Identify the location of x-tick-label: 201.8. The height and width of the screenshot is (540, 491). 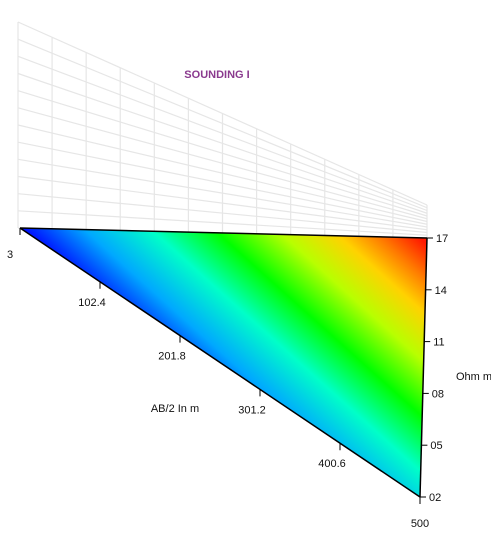
(172, 357).